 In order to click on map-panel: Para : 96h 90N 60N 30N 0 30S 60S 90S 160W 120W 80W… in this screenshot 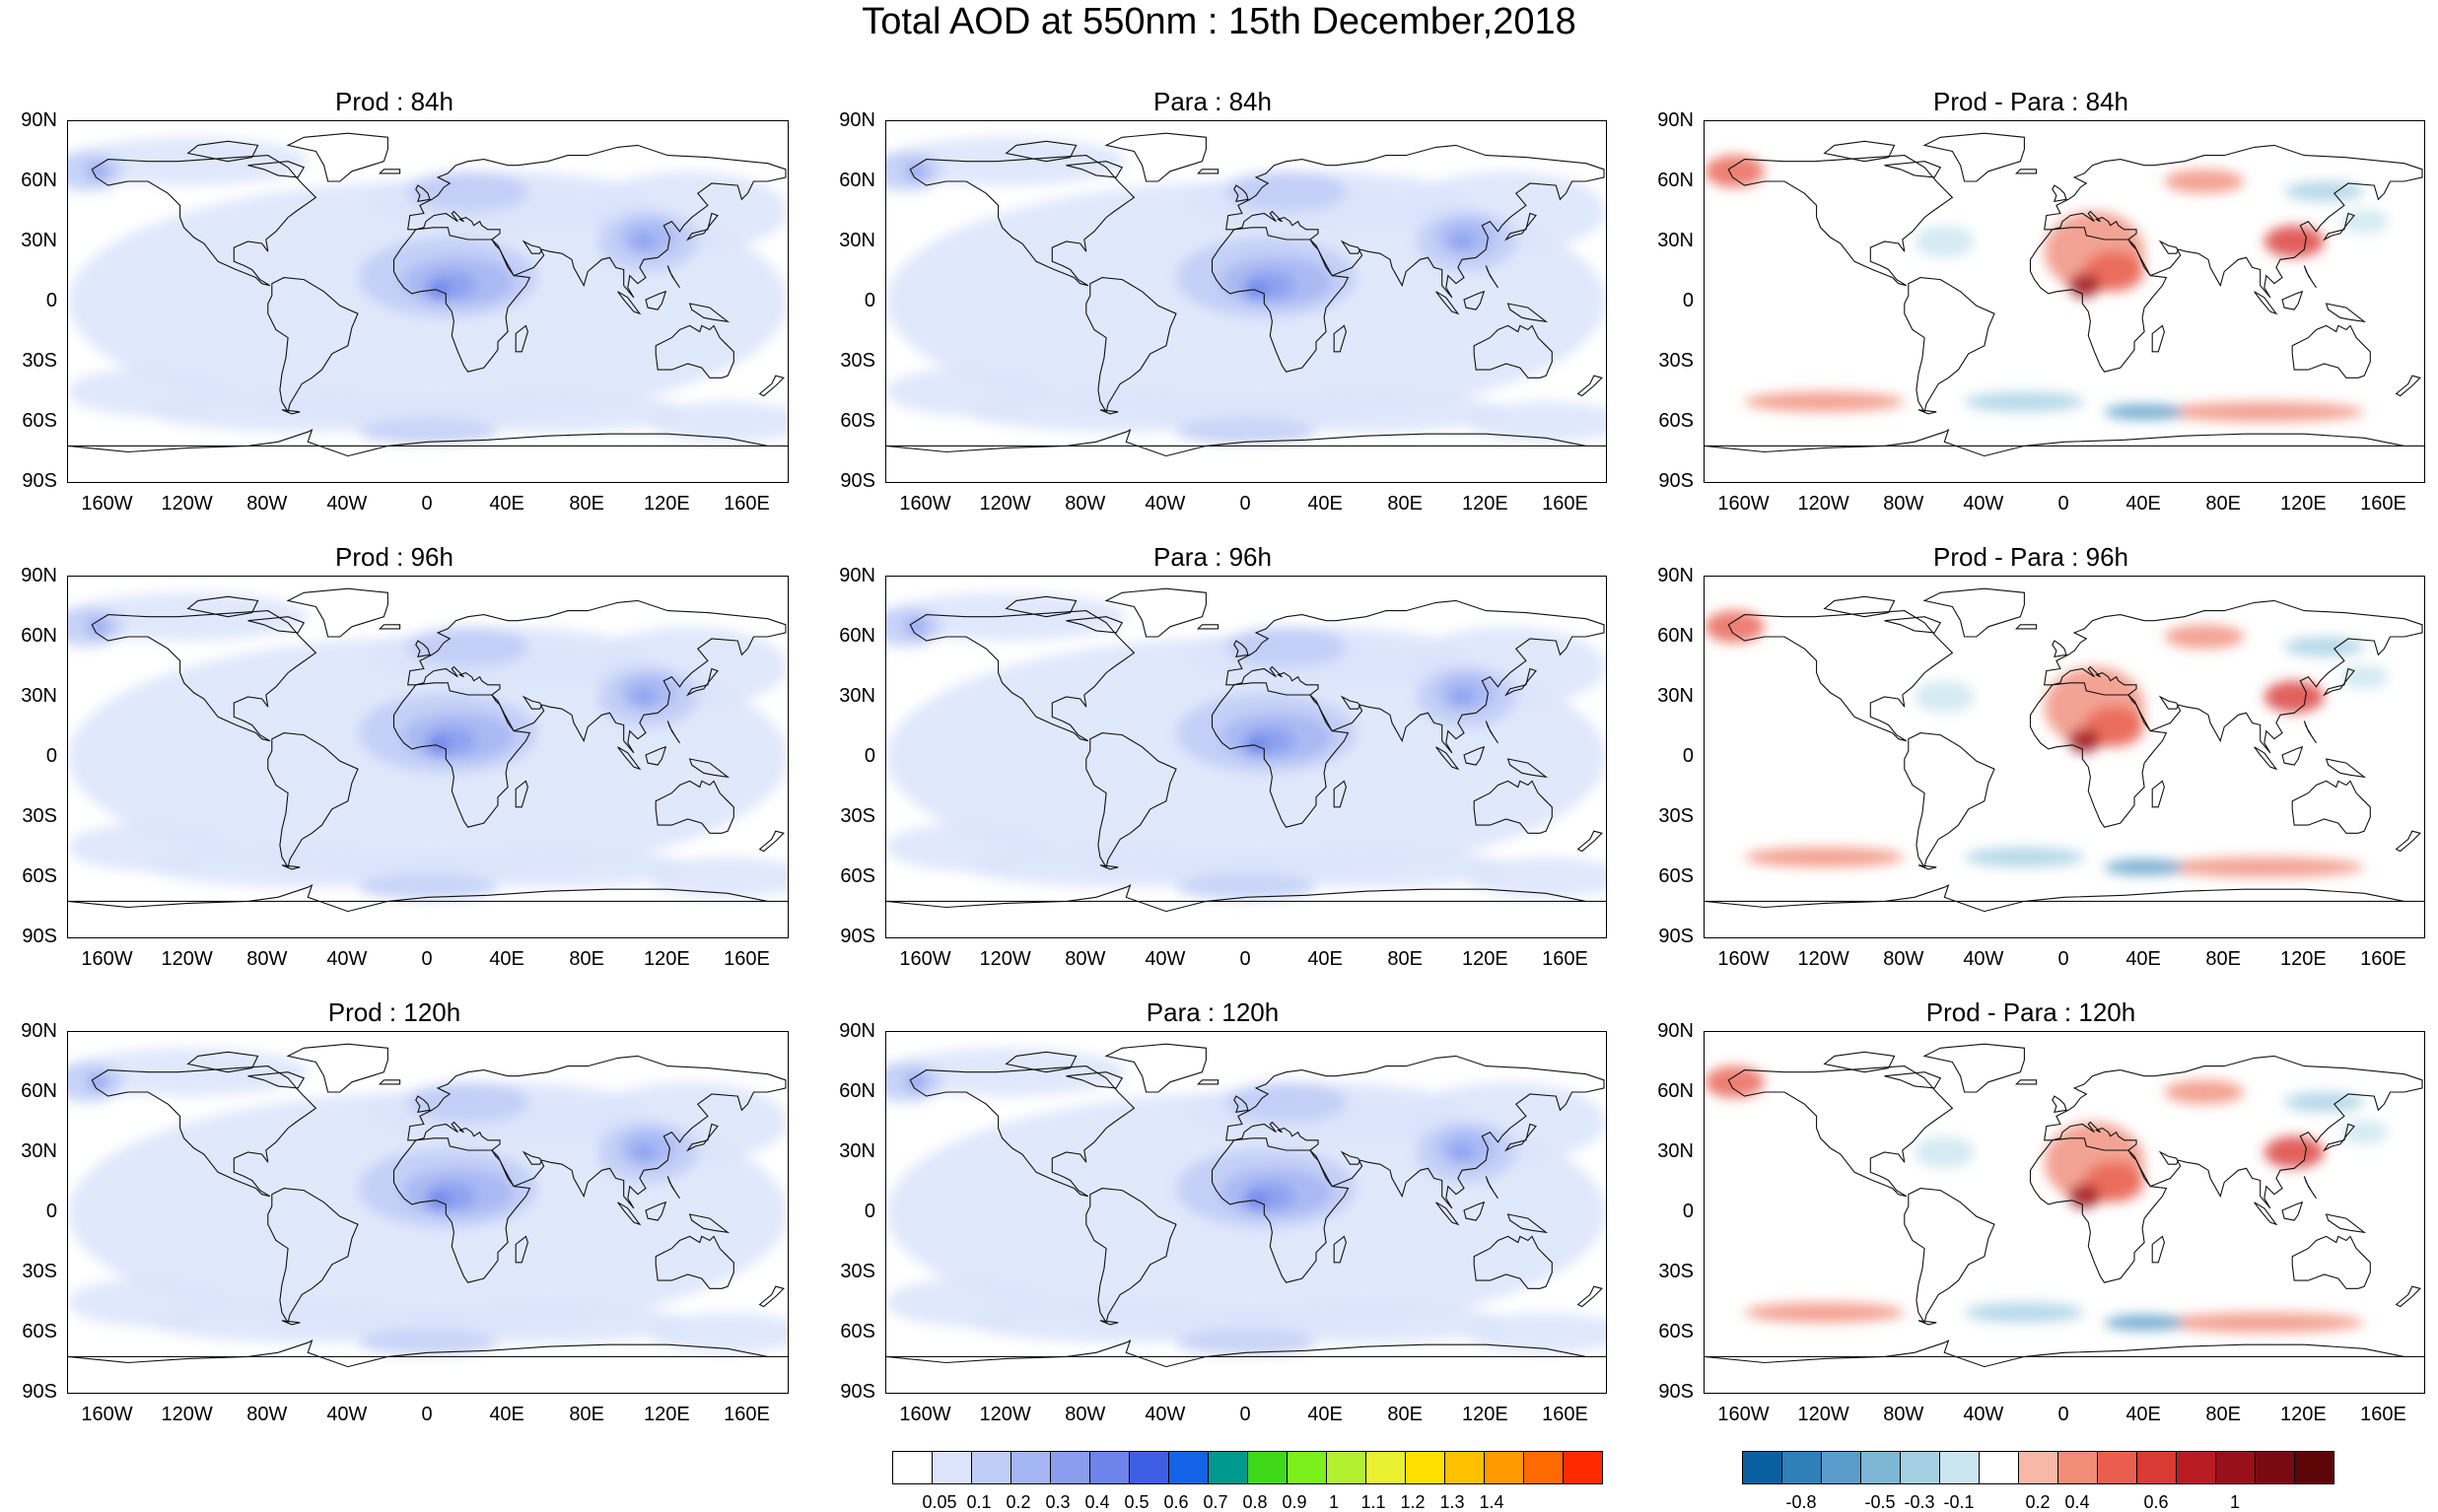, I will do `click(1212, 779)`.